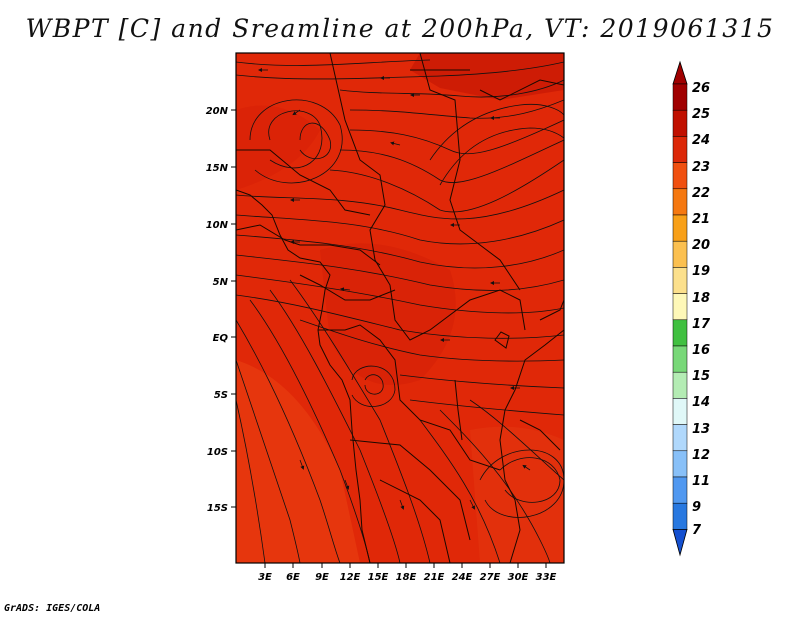 This screenshot has width=800, height=618. What do you see at coordinates (680, 72) in the screenshot?
I see `colorbar-top-arrow` at bounding box center [680, 72].